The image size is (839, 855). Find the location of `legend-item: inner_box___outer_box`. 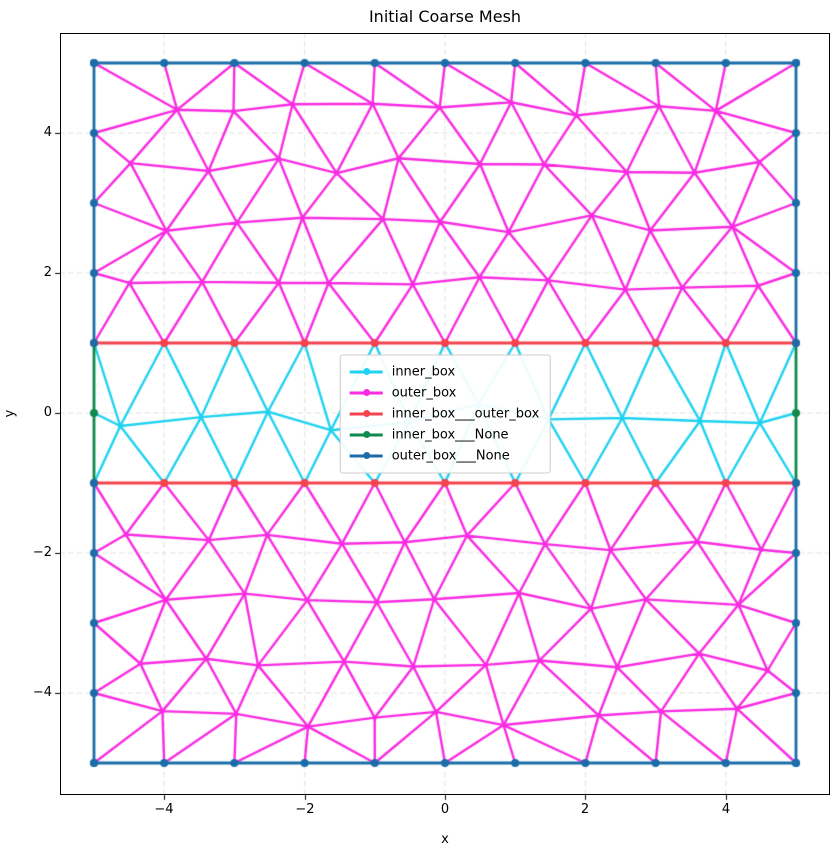

legend-item: inner_box___outer_box is located at coordinates (444, 414).